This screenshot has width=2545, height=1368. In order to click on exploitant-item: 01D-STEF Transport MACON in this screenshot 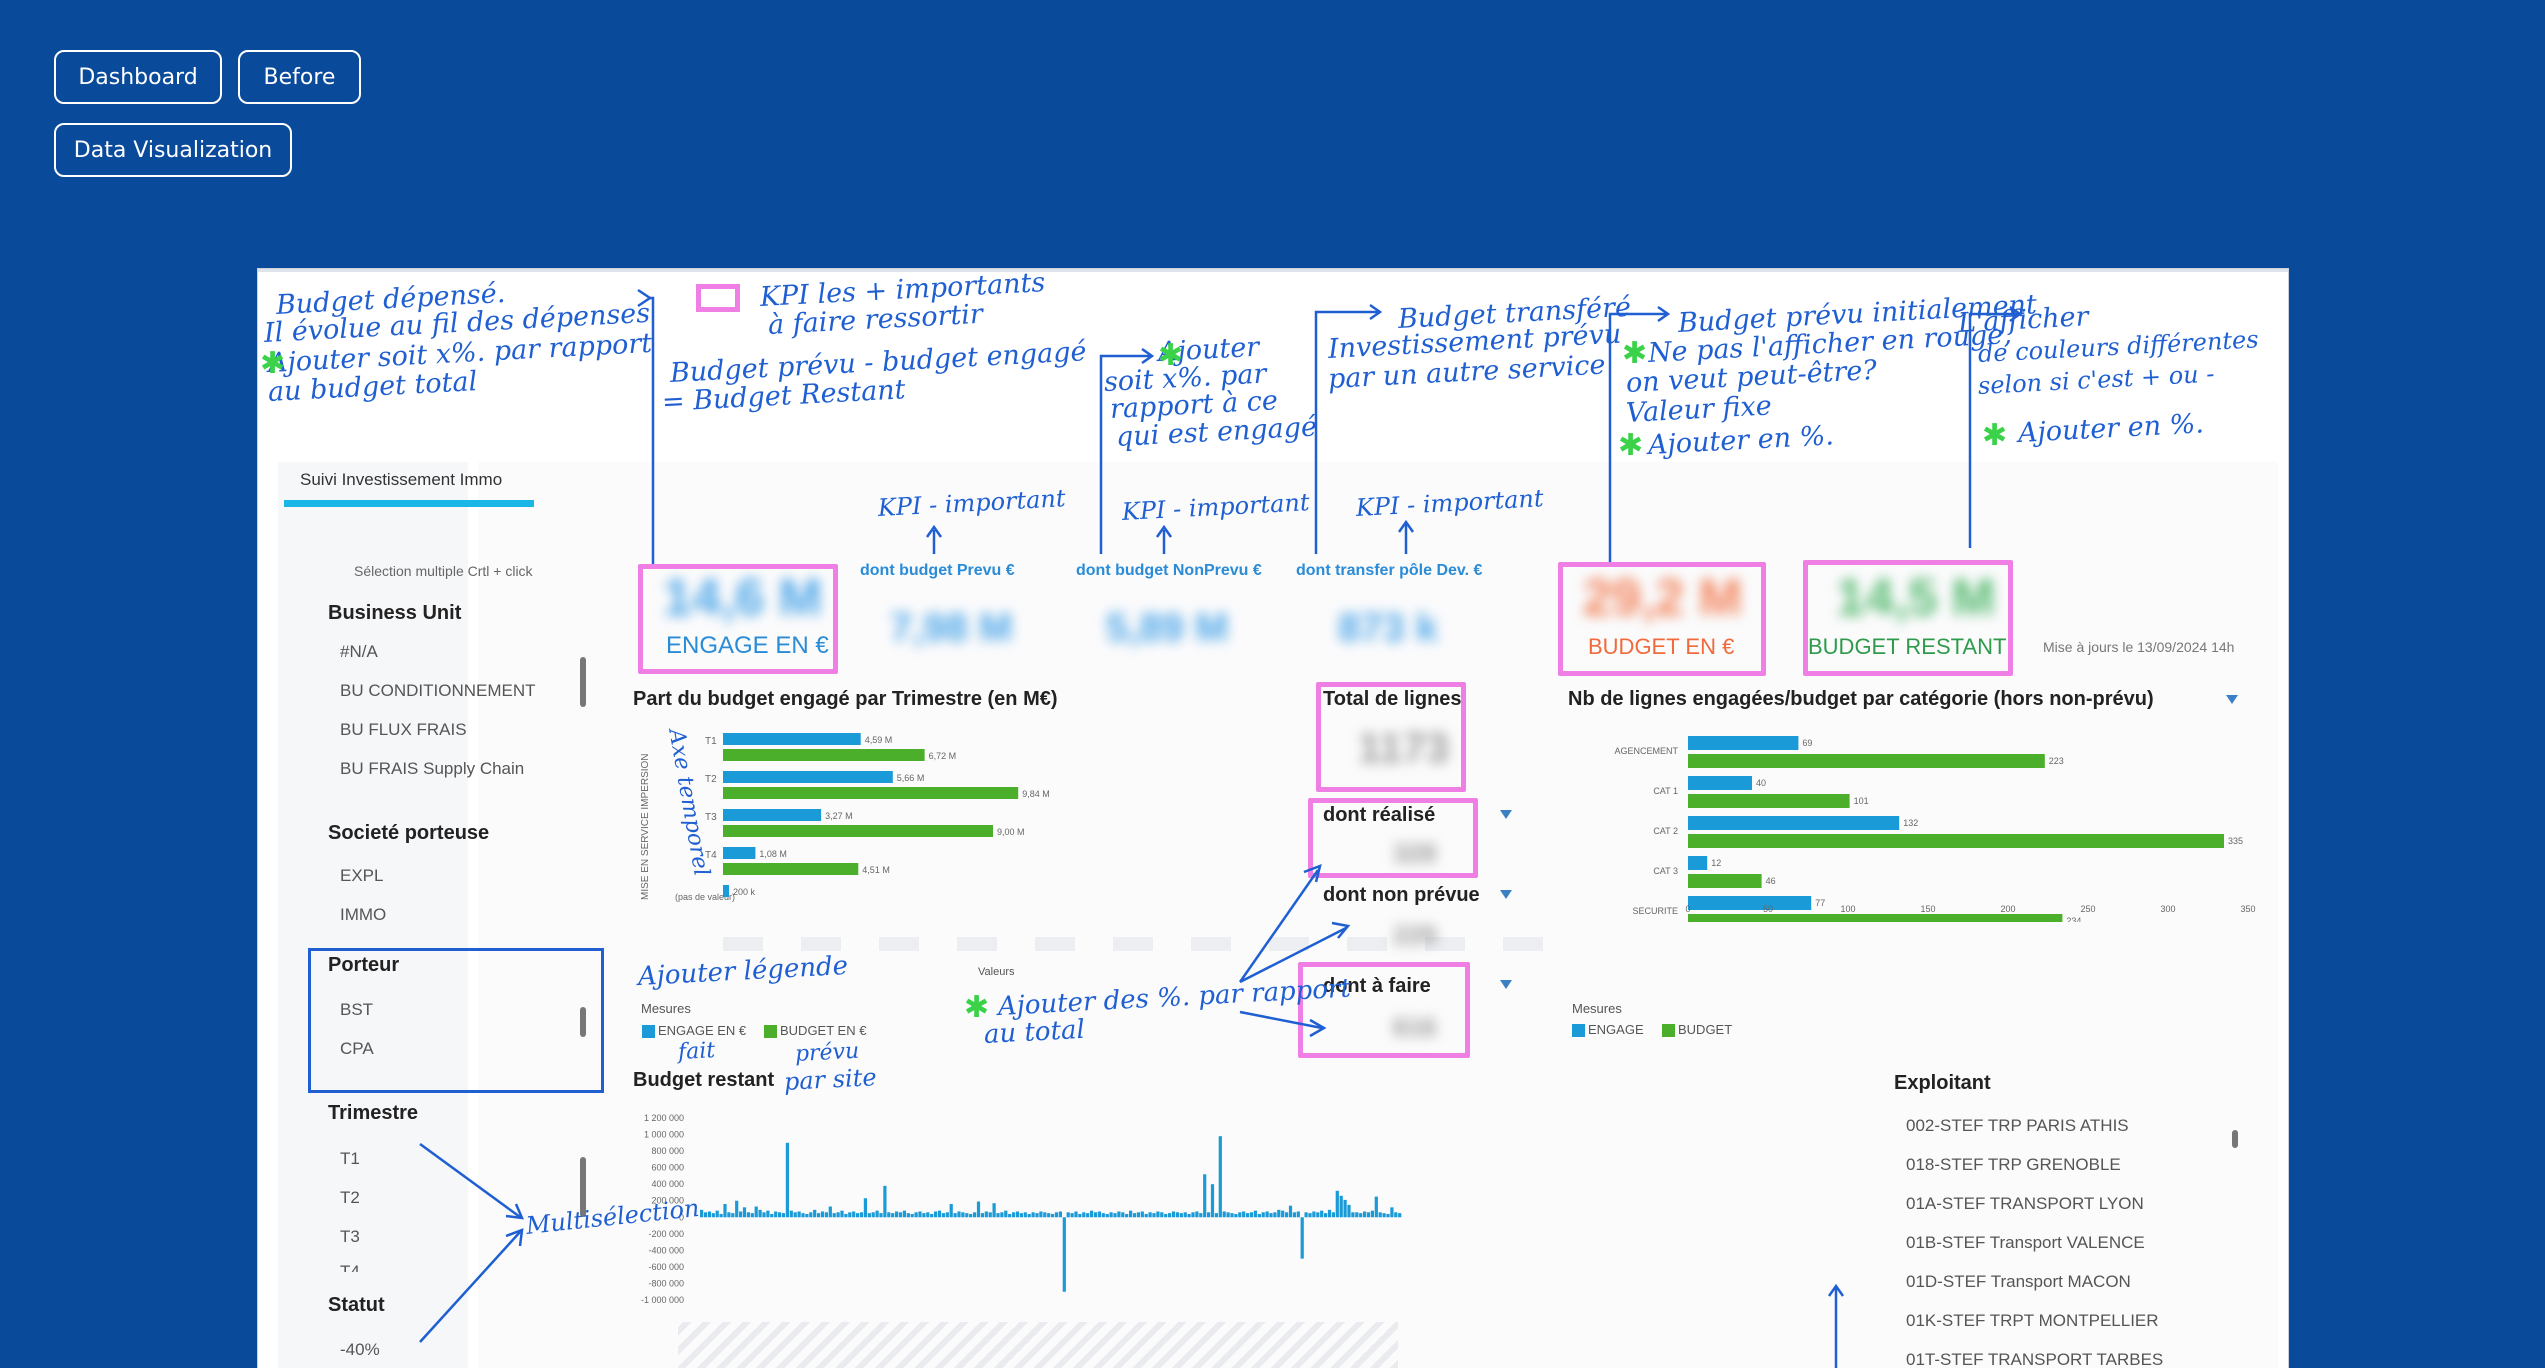, I will do `click(2018, 1281)`.